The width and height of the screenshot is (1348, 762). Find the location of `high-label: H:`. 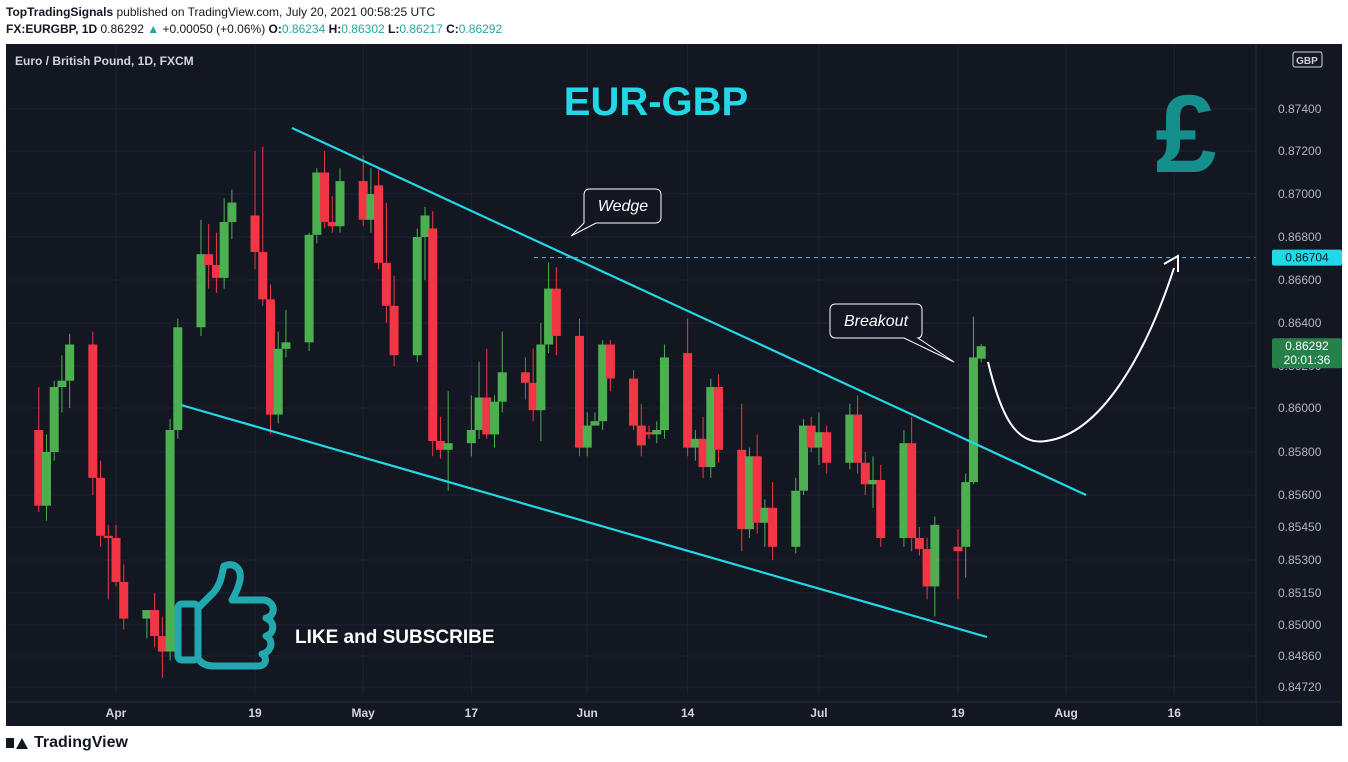

high-label: H: is located at coordinates (335, 29).